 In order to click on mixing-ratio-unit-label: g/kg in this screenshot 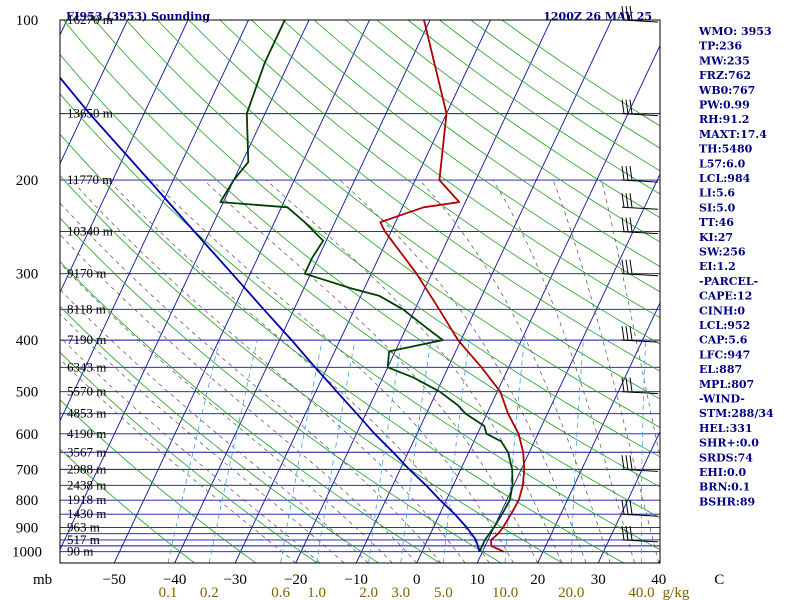, I will do `click(676, 592)`.